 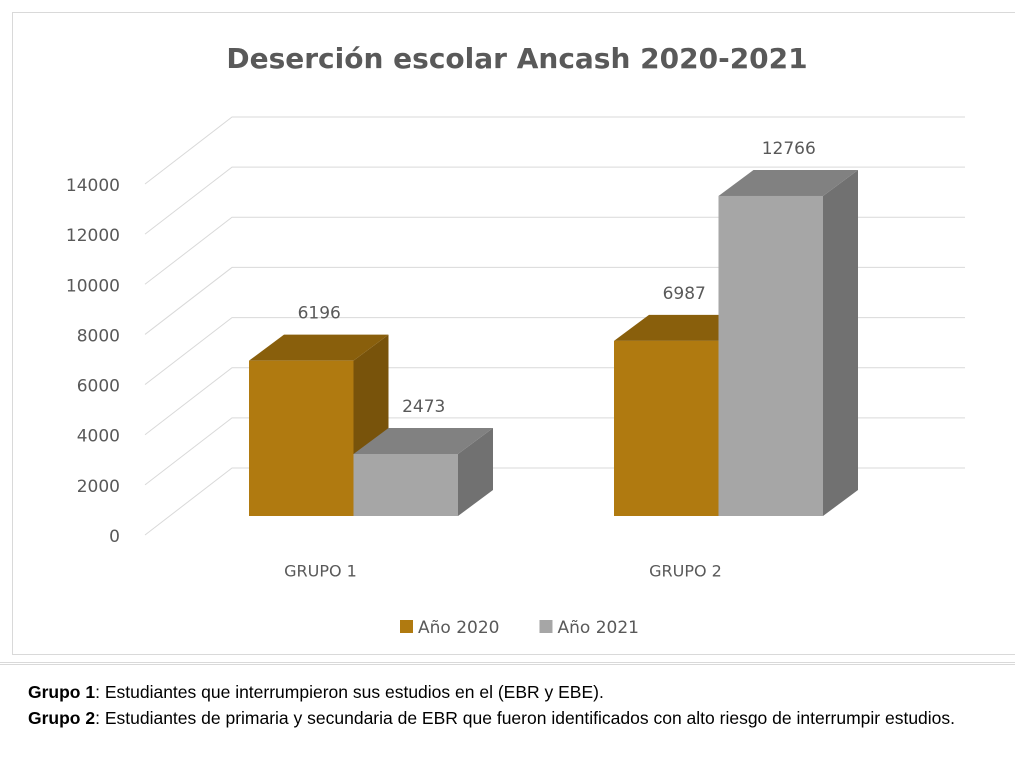 I want to click on y-tick-label: 2000, so click(x=98, y=487).